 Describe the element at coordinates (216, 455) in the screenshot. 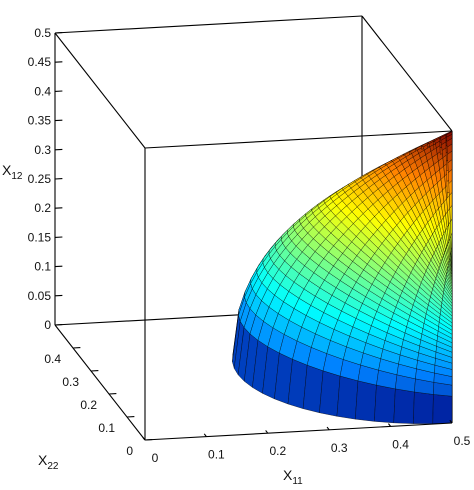

I see `x-tick-label: 0.1` at that location.